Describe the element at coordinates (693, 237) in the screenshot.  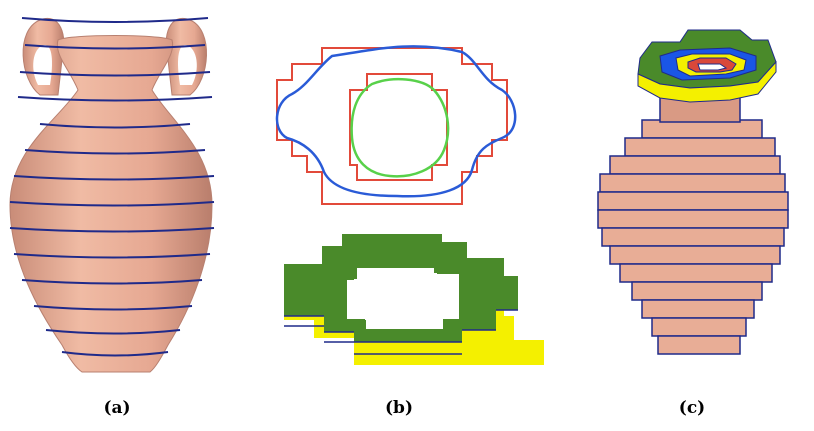
I see `voxel-body-layers` at that location.